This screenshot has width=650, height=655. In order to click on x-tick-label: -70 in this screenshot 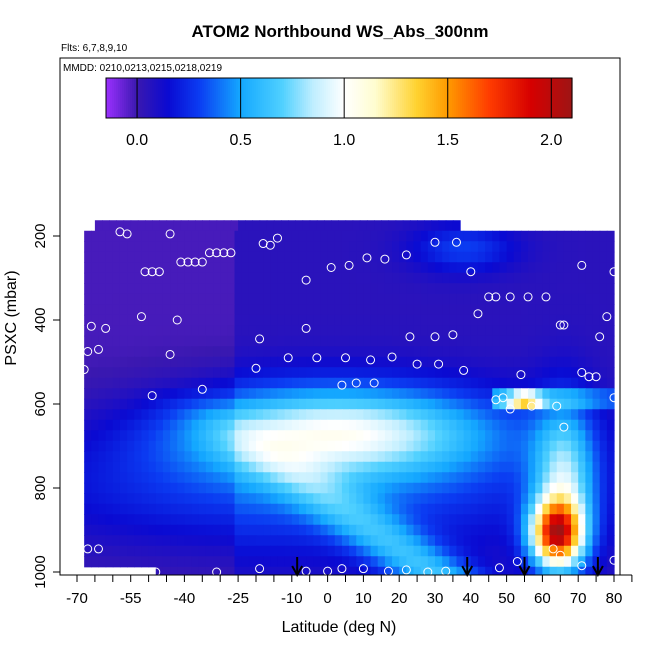, I will do `click(77, 598)`.